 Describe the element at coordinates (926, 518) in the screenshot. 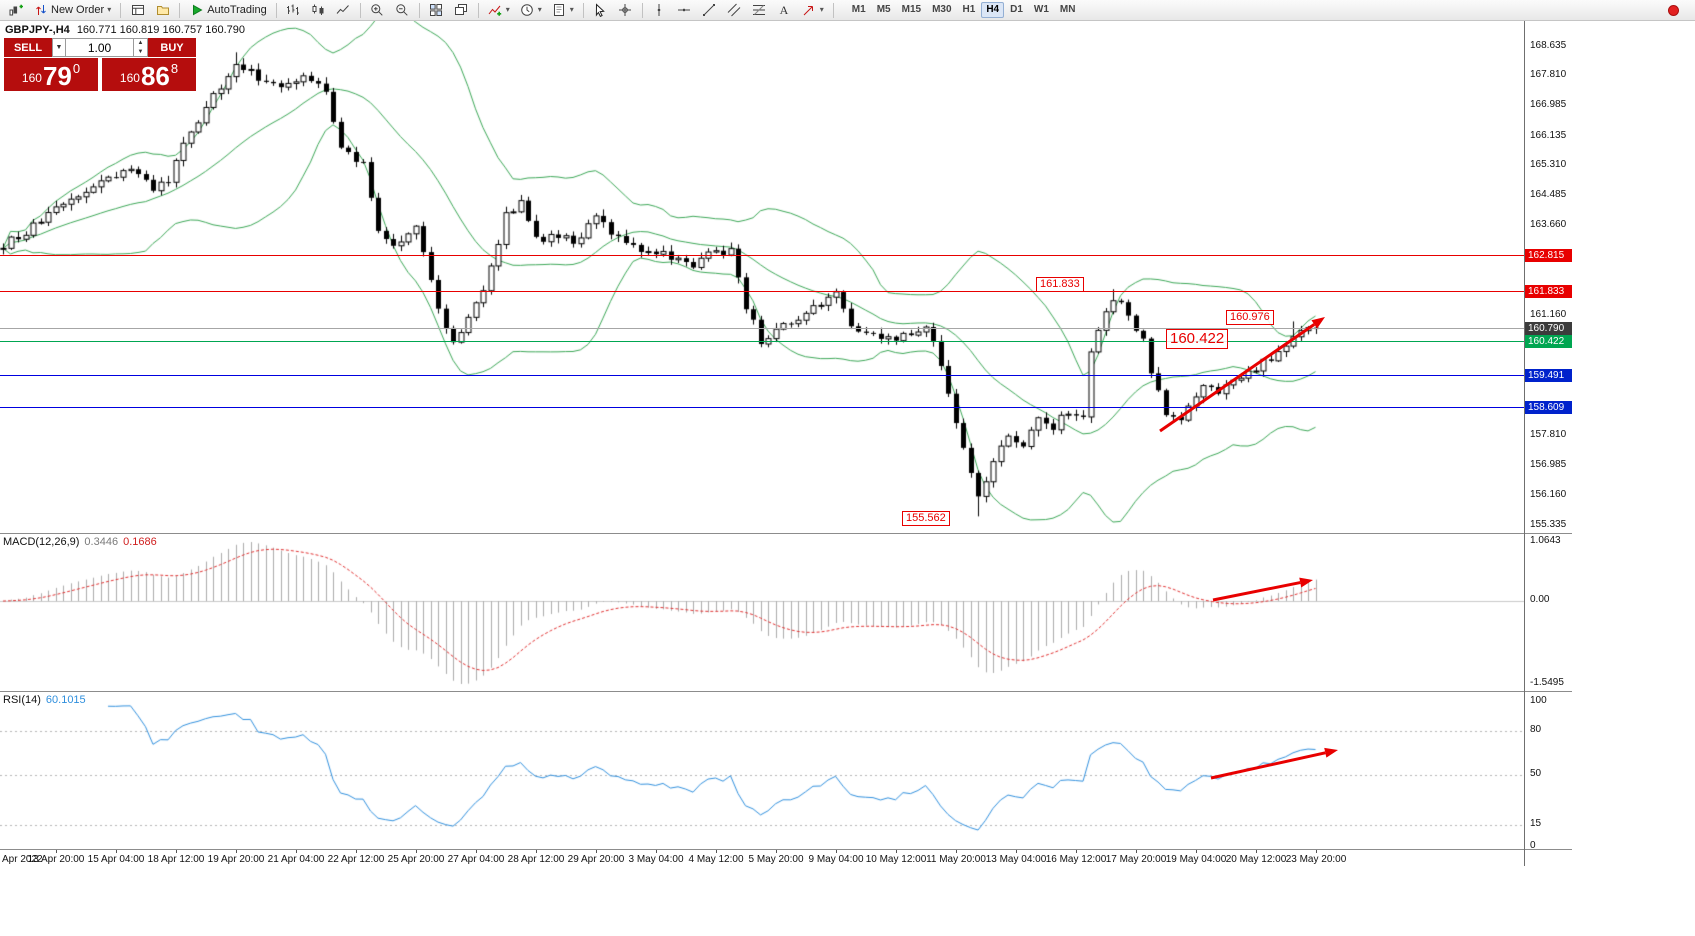

I see `price-annotation-155.562: 155.562` at that location.